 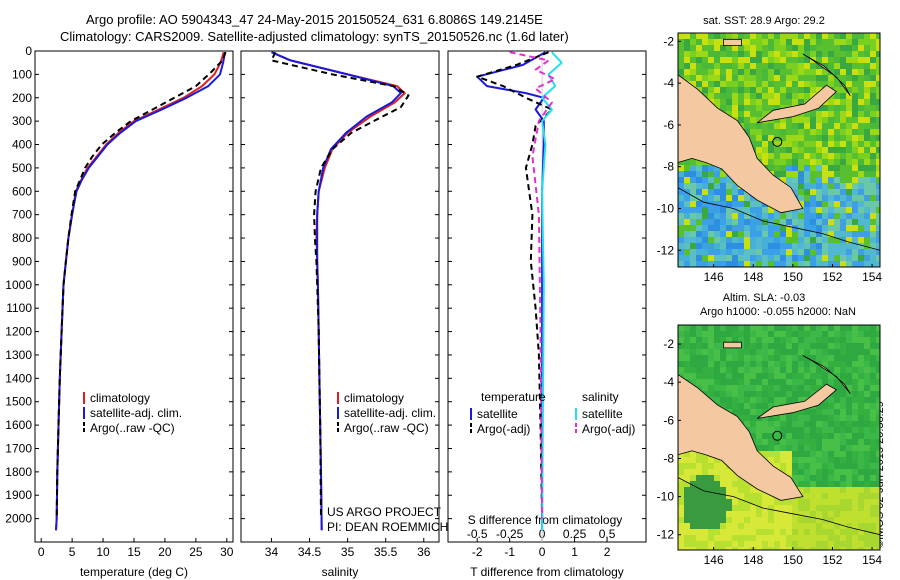 I want to click on sla-map-land-mainland, so click(x=740, y=437).